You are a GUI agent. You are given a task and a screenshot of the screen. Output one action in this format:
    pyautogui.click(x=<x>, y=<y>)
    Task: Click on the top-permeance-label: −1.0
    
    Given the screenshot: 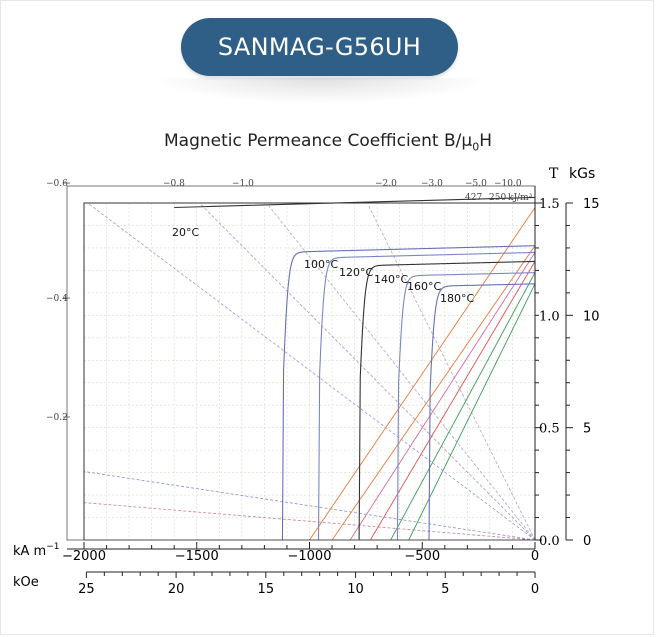 What is the action you would take?
    pyautogui.click(x=243, y=184)
    